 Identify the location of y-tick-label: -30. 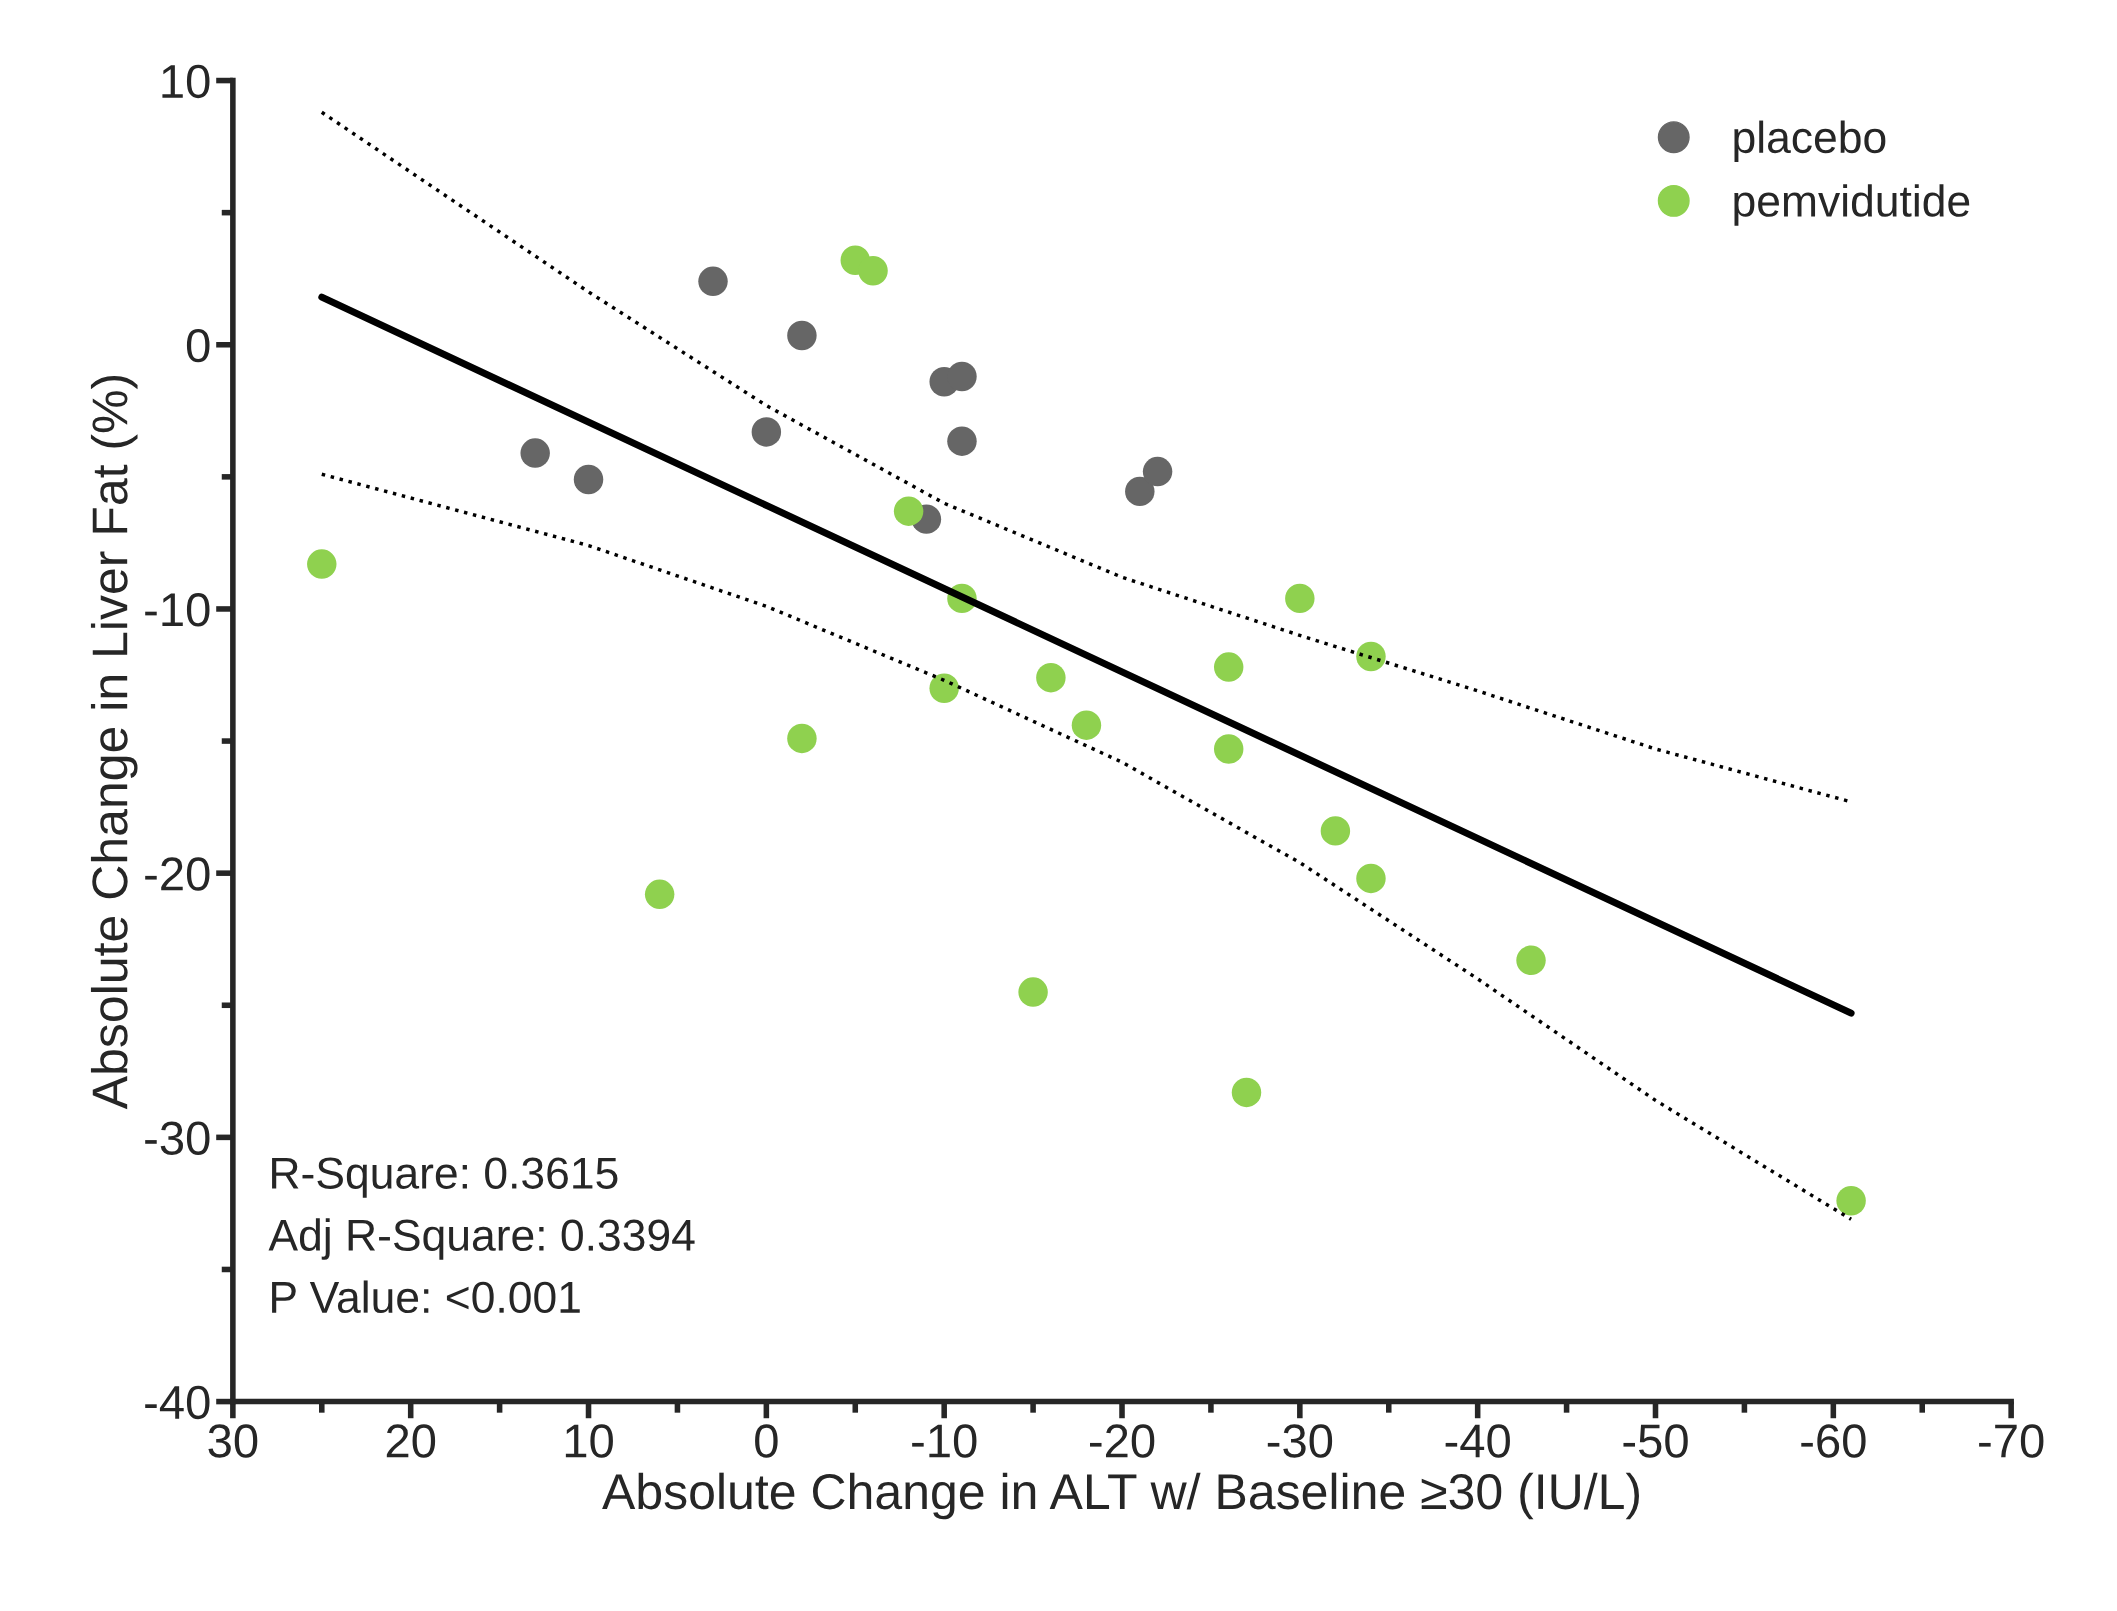
(177, 1138).